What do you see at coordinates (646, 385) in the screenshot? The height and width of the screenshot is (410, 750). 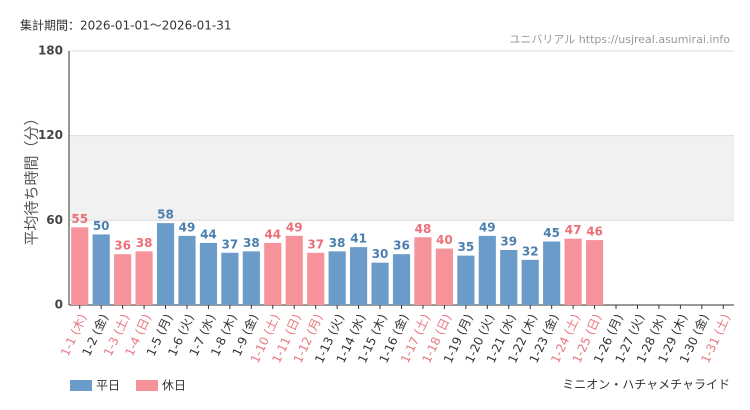 I see `attraction-name: ミニオン・ハチャメチャライド` at bounding box center [646, 385].